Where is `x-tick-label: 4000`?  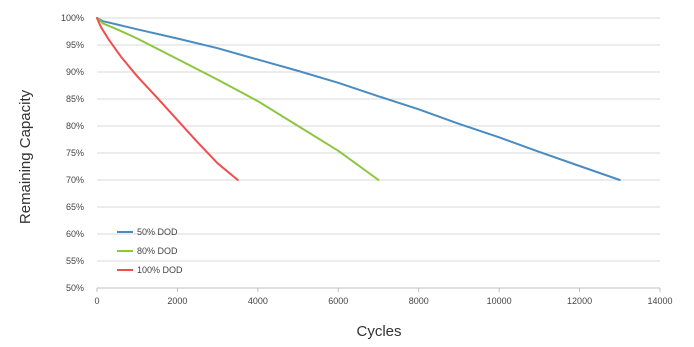
x-tick-label: 4000 is located at coordinates (258, 301).